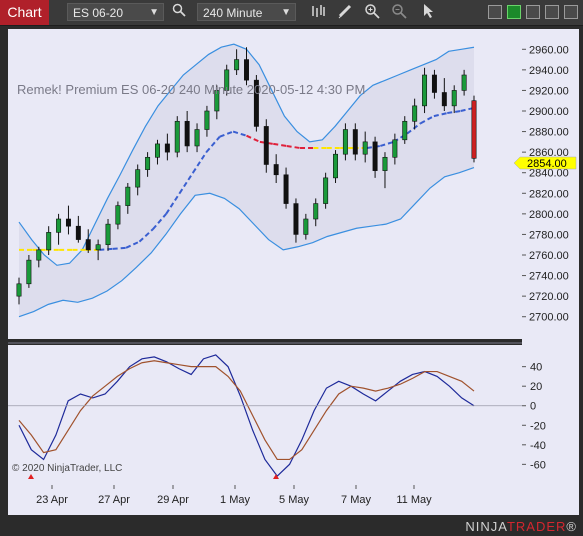  I want to click on last-price-tag: 2854.00, so click(545, 163).